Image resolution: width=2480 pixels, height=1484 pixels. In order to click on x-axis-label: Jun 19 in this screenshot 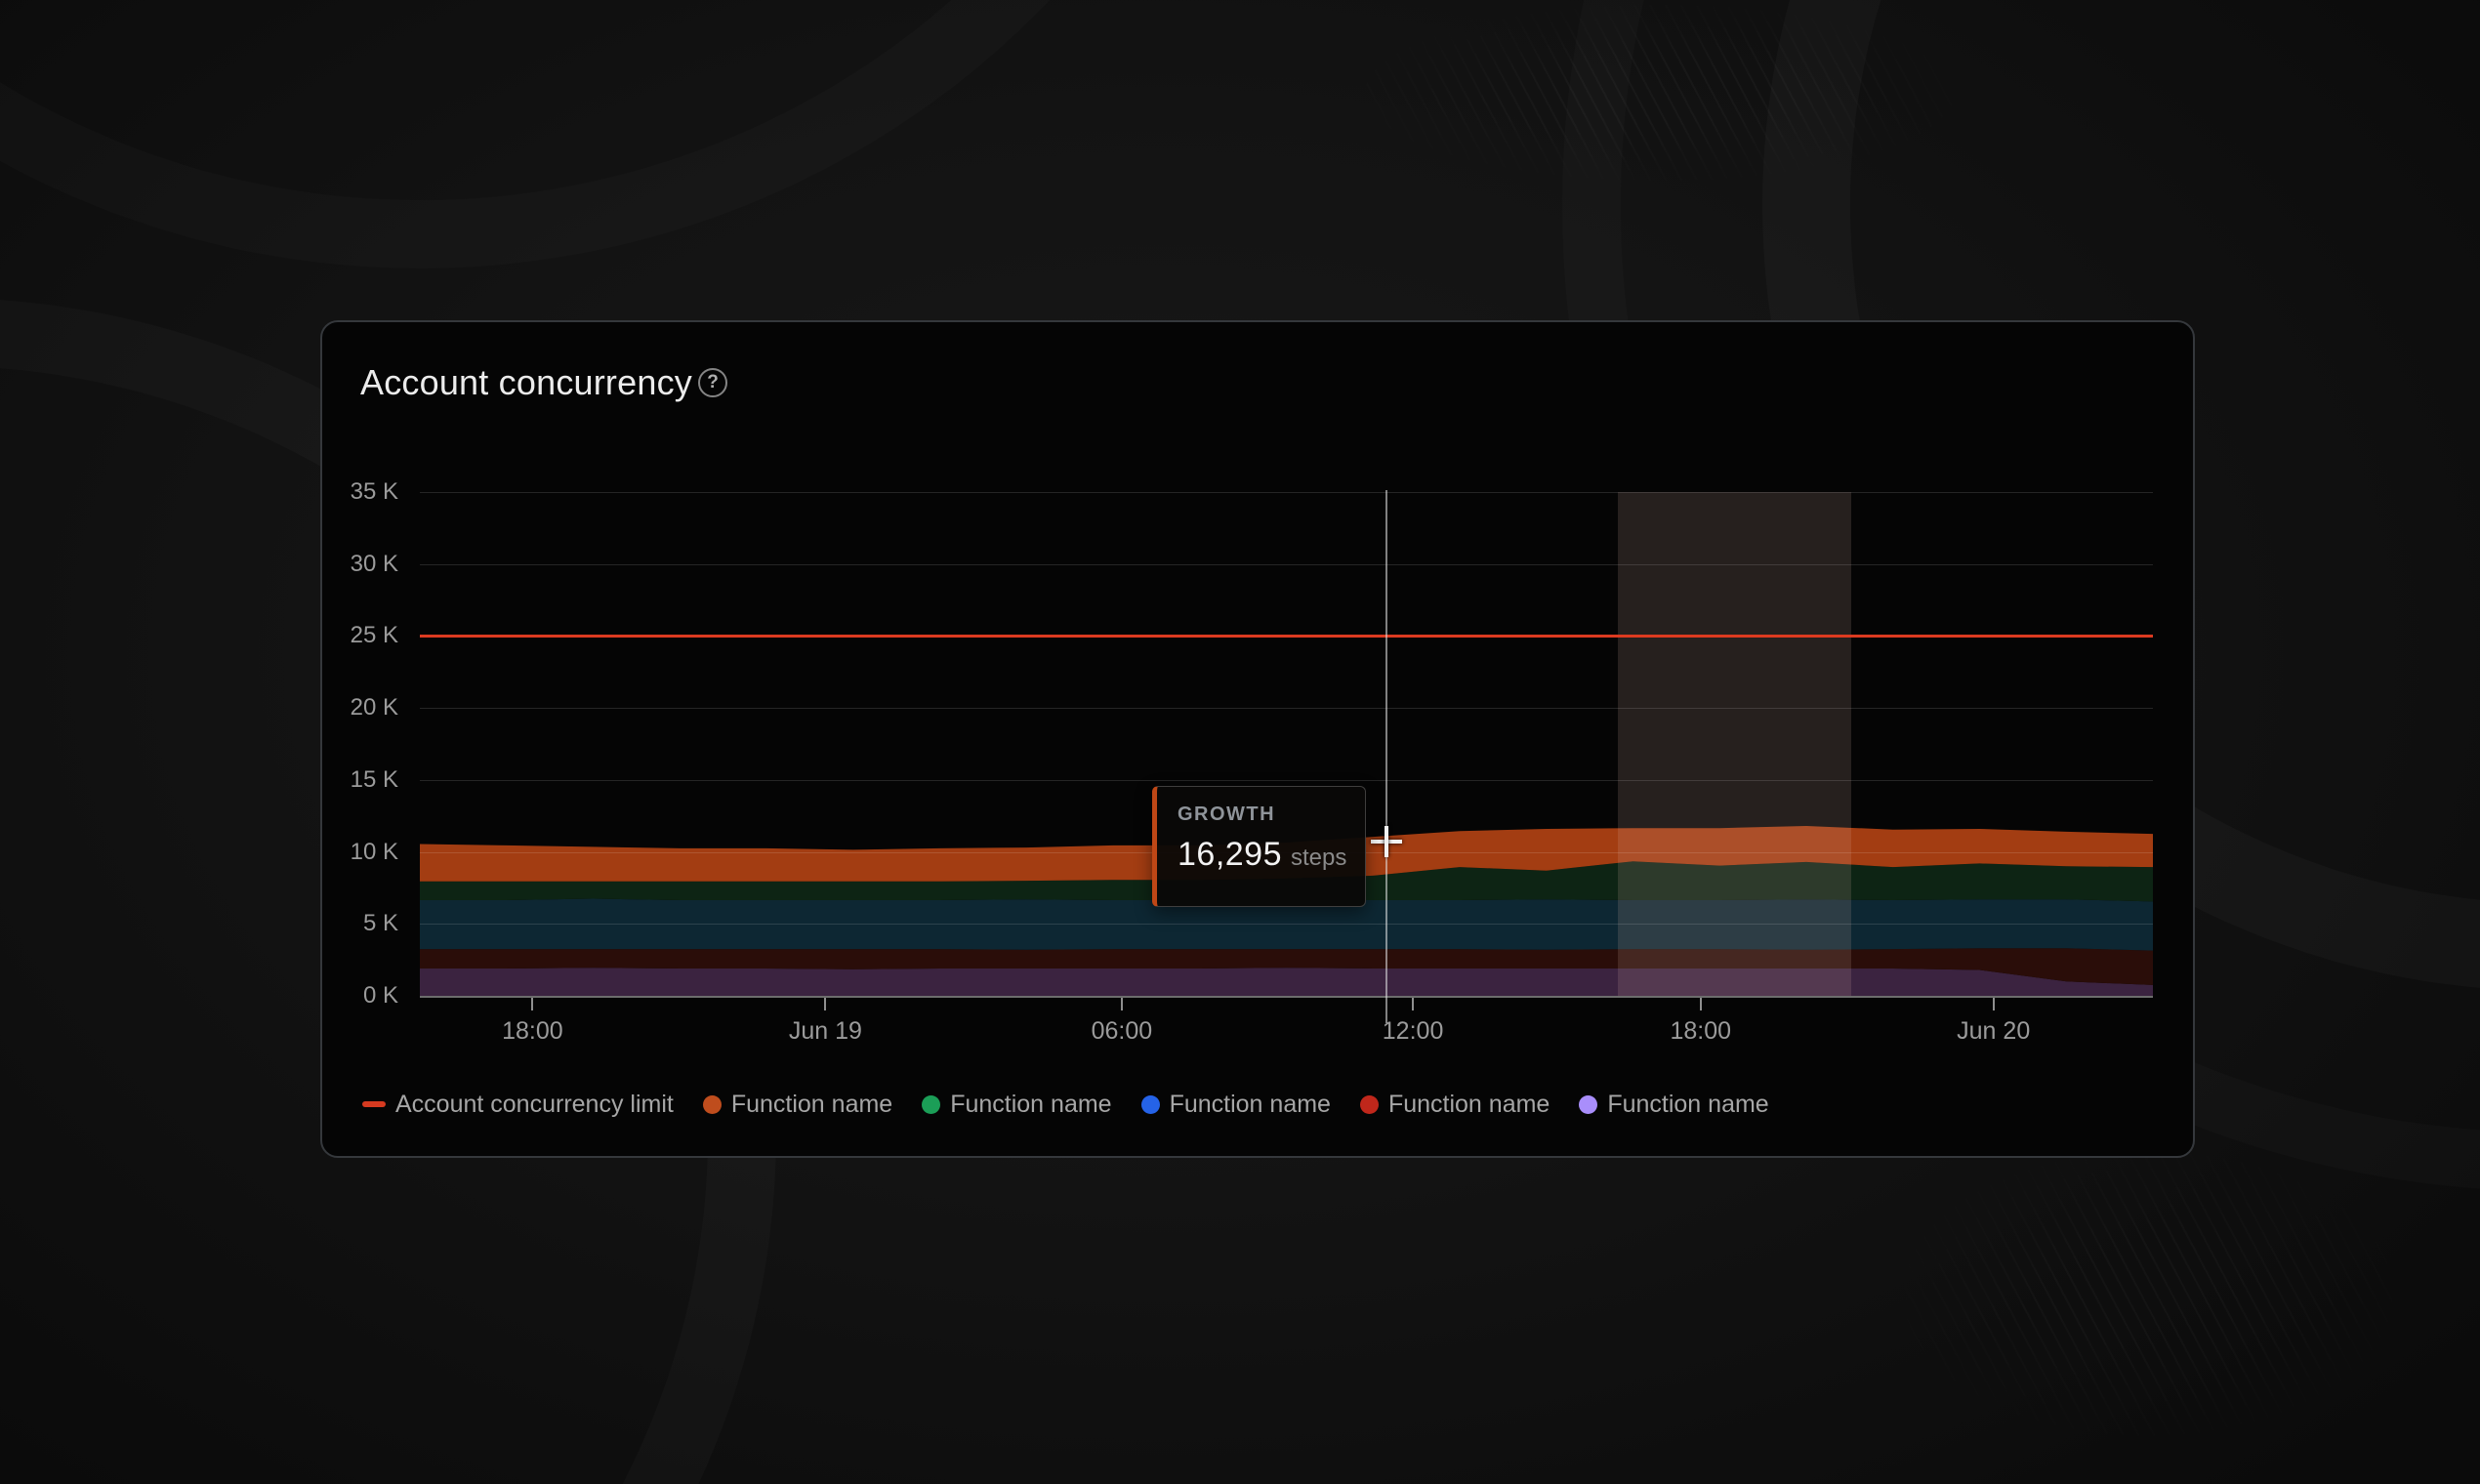, I will do `click(825, 1031)`.